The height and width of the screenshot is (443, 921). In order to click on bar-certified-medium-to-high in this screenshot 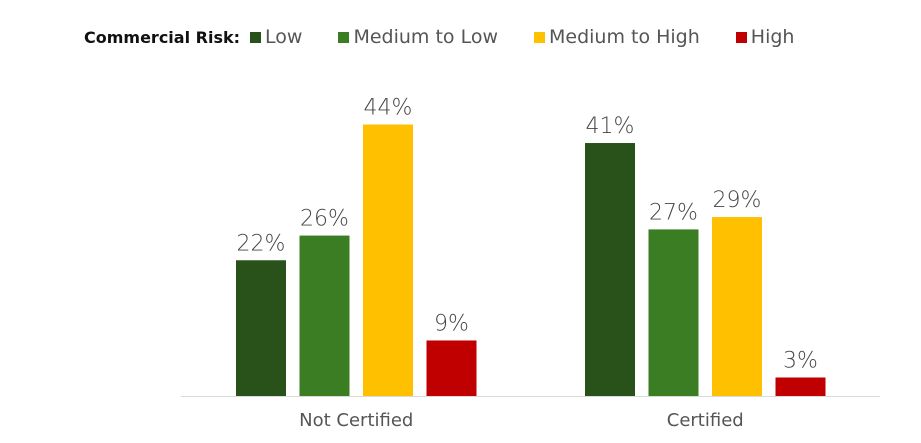, I will do `click(737, 306)`.